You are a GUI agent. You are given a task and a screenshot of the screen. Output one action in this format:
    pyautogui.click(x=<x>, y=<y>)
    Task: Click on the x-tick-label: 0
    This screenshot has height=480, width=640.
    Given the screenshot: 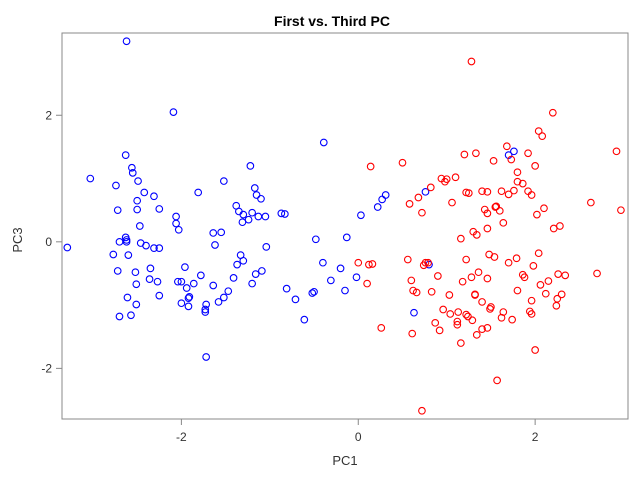 What is the action you would take?
    pyautogui.click(x=358, y=437)
    